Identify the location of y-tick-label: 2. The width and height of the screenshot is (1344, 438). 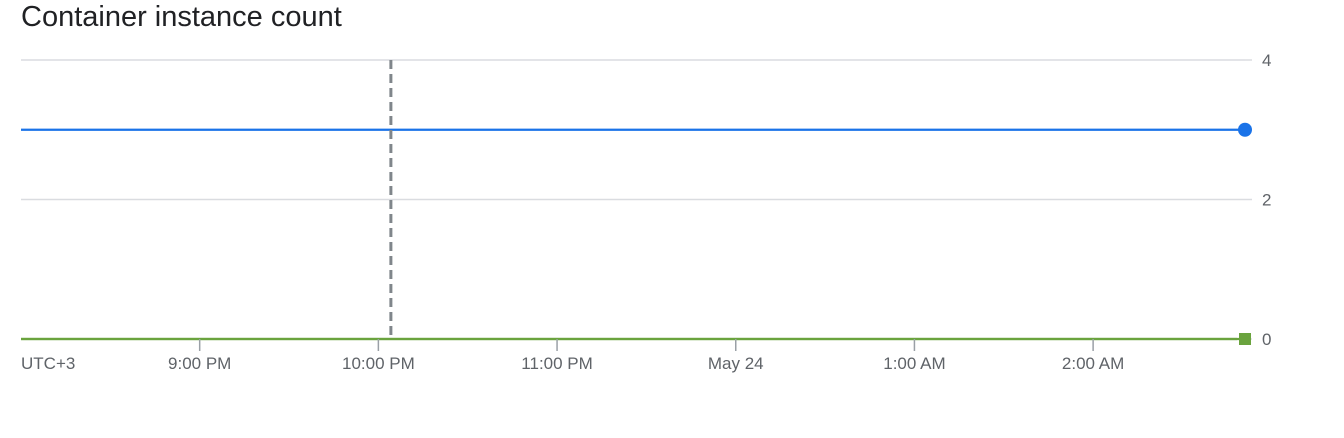
(1266, 200).